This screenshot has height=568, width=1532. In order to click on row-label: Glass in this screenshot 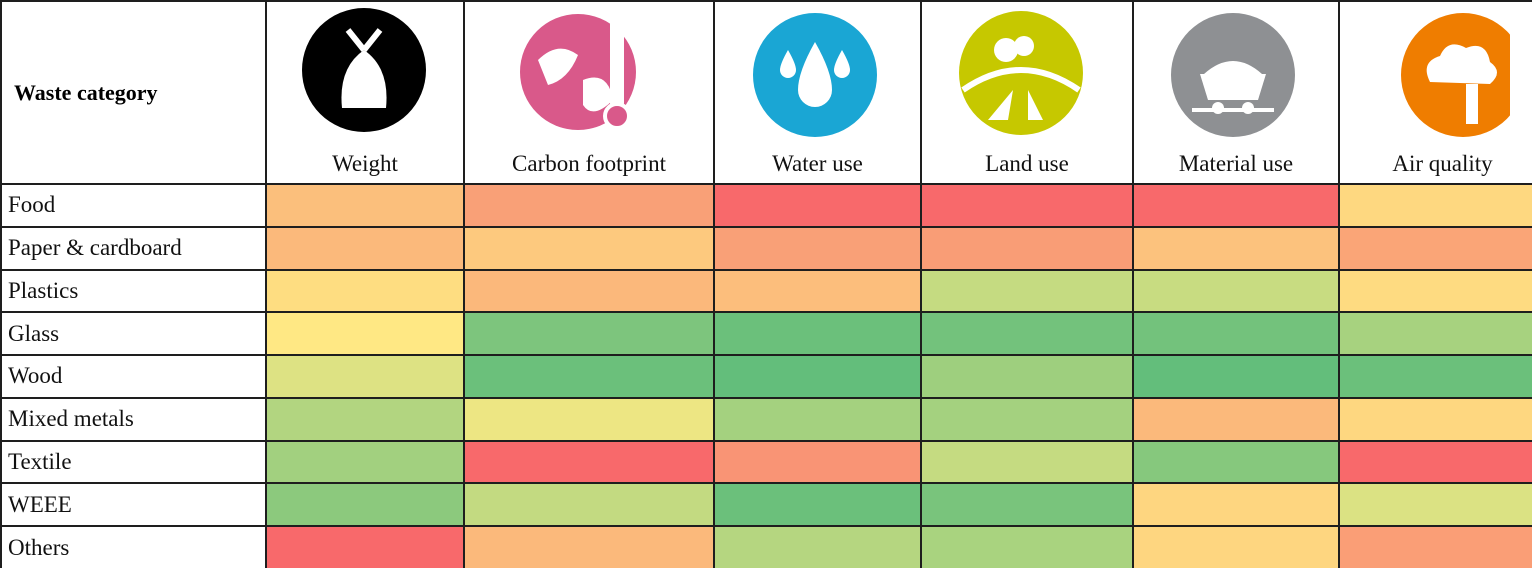, I will do `click(133, 334)`.